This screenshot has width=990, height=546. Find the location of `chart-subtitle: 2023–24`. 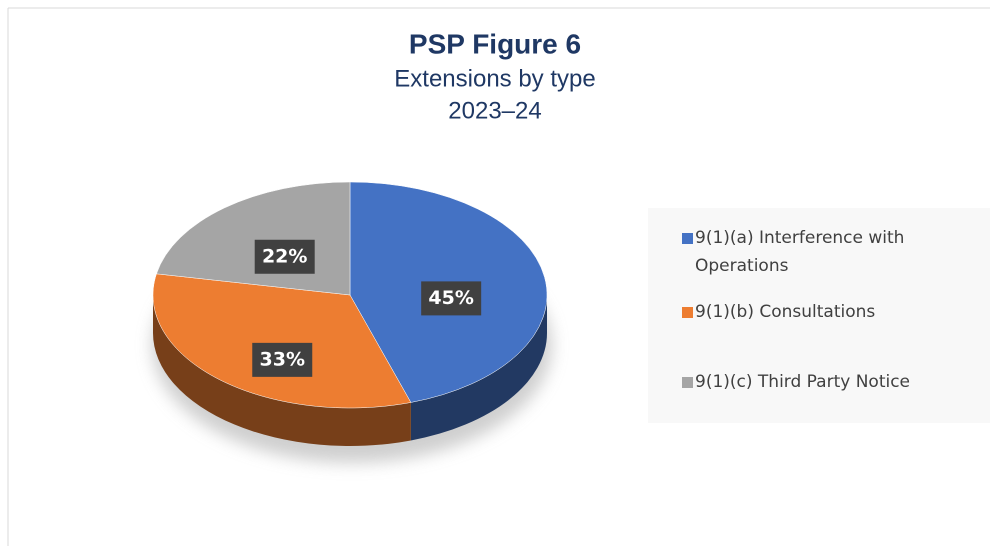

chart-subtitle: 2023–24 is located at coordinates (494, 110).